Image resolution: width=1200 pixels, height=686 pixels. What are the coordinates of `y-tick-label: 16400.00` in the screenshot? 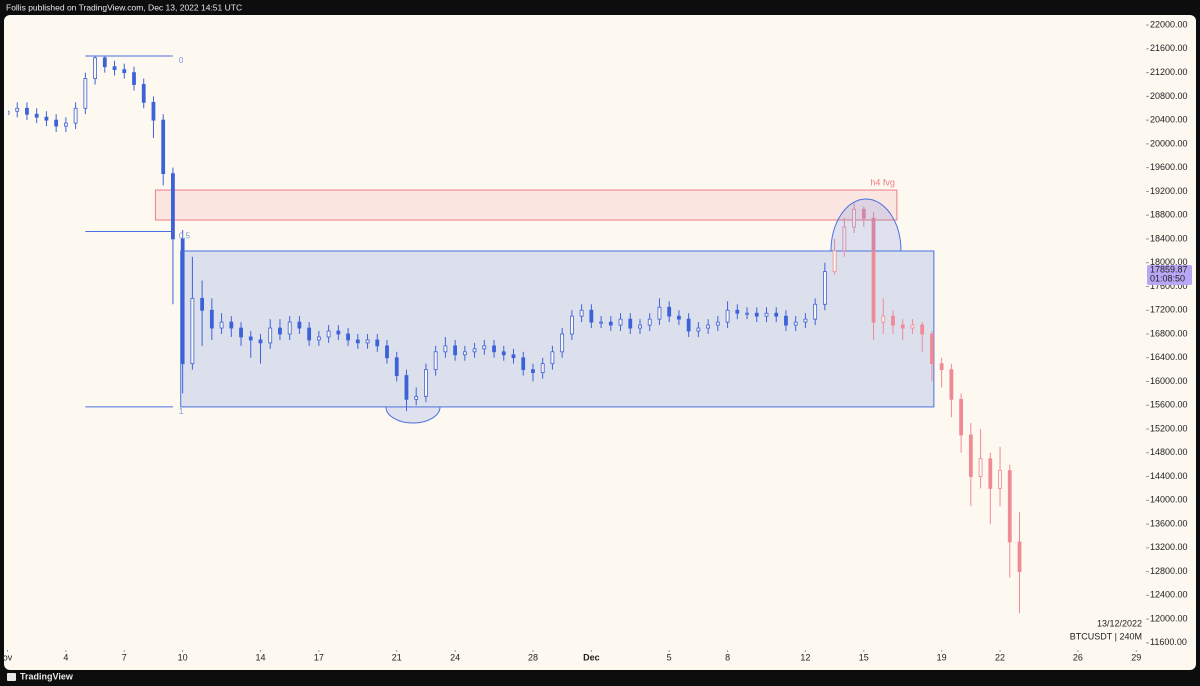 It's located at (1169, 357).